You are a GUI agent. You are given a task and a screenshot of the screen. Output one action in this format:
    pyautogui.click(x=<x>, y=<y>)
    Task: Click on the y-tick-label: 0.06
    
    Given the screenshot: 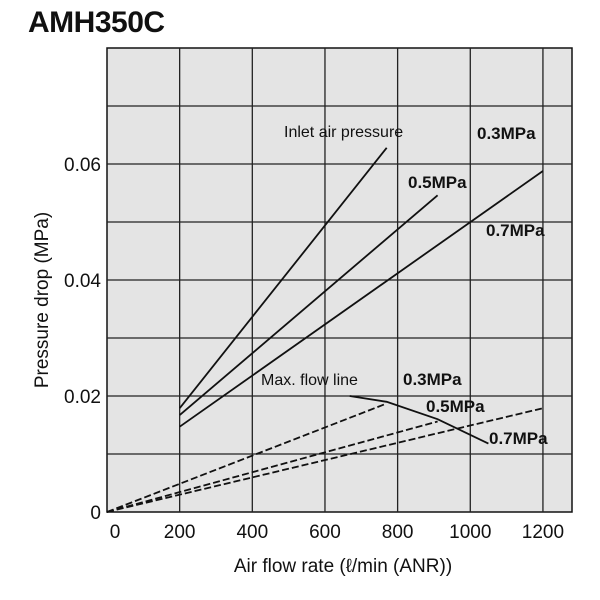 What is the action you would take?
    pyautogui.click(x=82, y=165)
    